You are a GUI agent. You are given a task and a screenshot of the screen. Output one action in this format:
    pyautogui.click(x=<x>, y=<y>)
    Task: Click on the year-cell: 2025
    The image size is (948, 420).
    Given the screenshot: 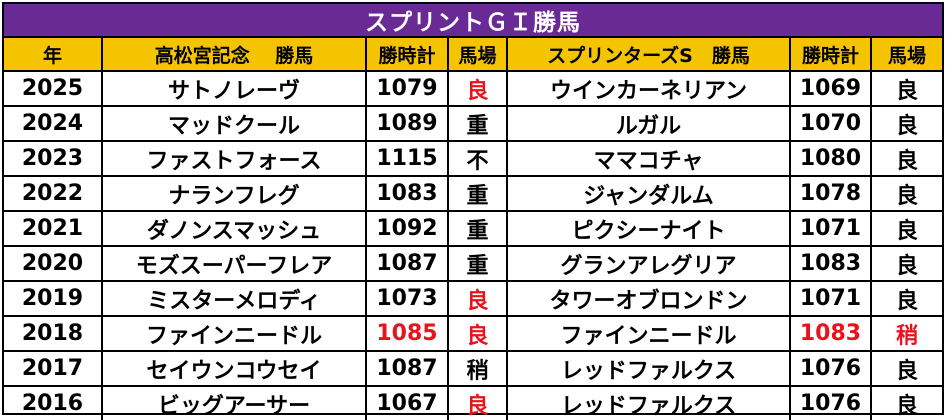 What is the action you would take?
    pyautogui.click(x=53, y=88)
    